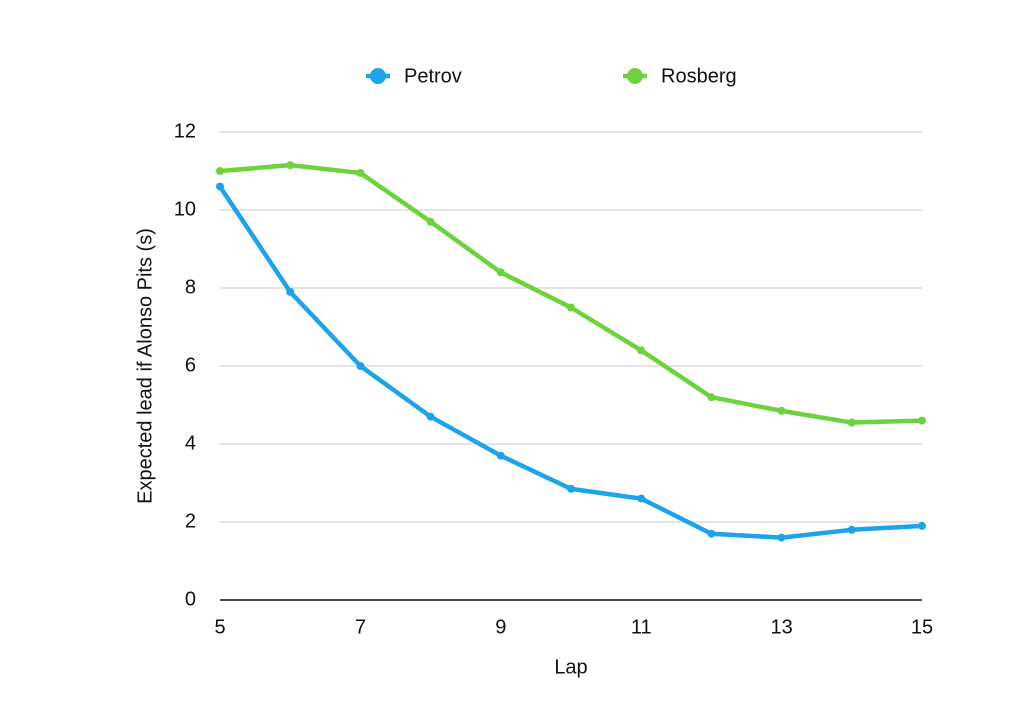 The width and height of the screenshot is (1024, 718). I want to click on x-axis-label: Lap, so click(570, 667).